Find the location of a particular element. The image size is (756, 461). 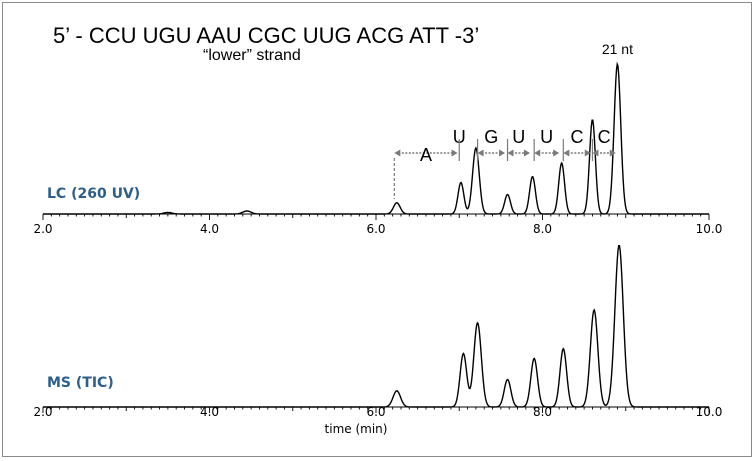

sequence-title: 5’ - CCU UGU AAU CGC UUG ACG ATT -3’ is located at coordinates (266, 35).